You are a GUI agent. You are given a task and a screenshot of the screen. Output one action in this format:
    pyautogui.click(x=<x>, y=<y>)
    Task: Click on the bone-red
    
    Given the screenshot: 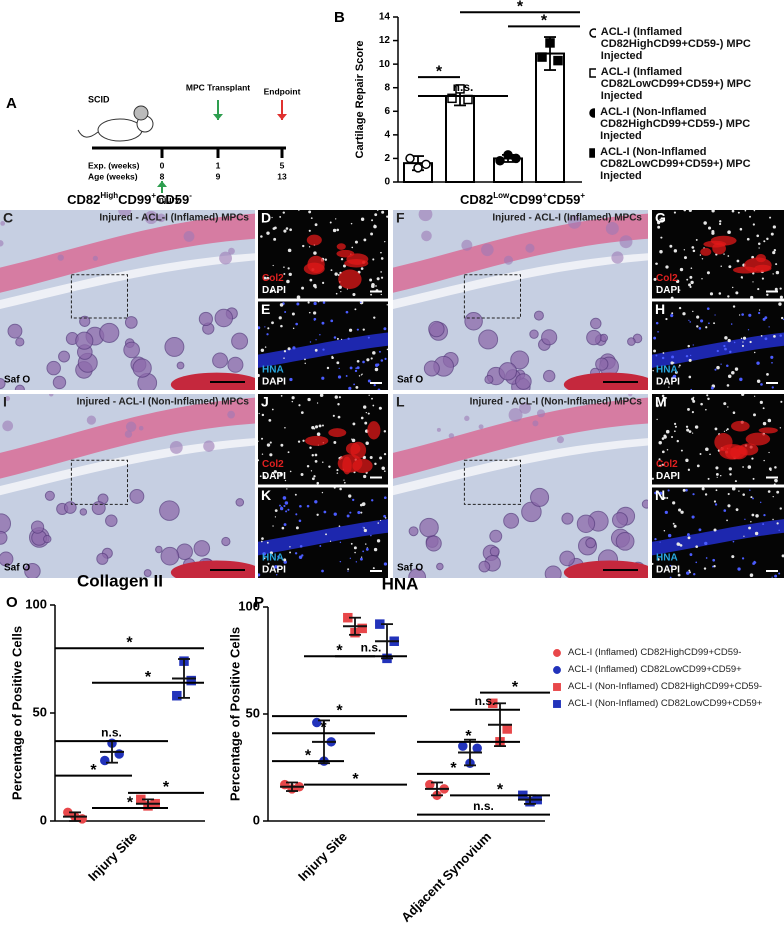 What is the action you would take?
    pyautogui.click(x=212, y=381)
    